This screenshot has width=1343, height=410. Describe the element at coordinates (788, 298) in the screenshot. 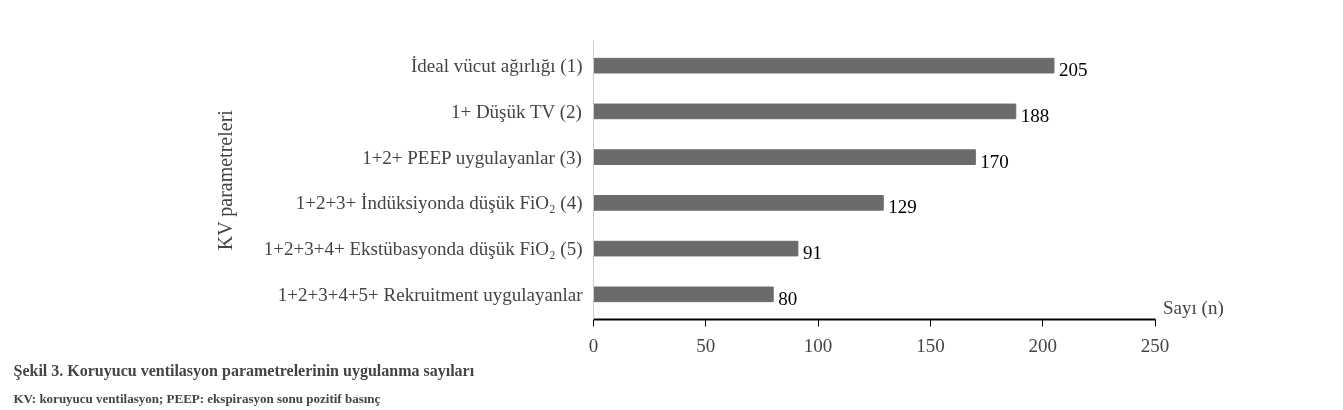

I see `data-label: 80` at that location.